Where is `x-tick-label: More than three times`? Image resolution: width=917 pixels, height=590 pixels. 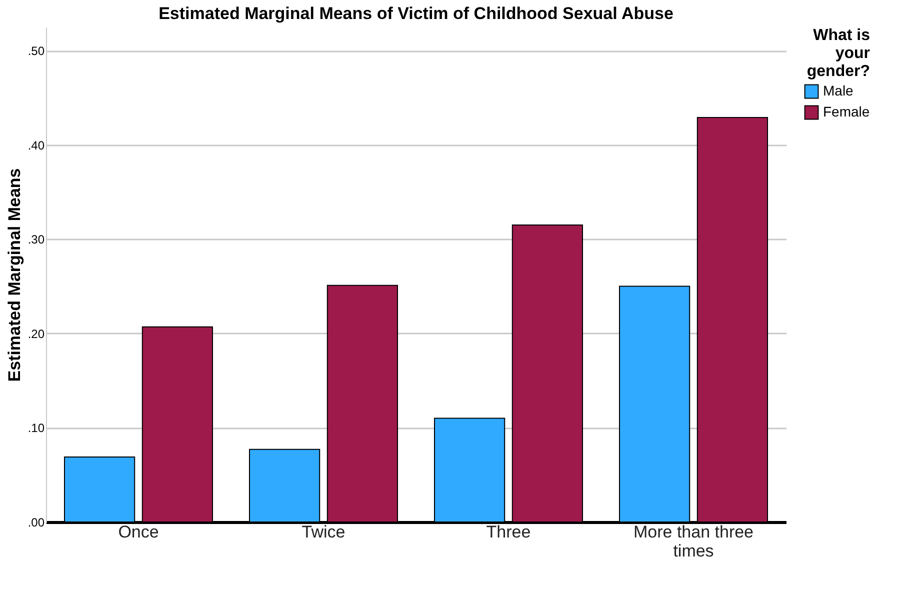
x-tick-label: More than three times is located at coordinates (693, 541).